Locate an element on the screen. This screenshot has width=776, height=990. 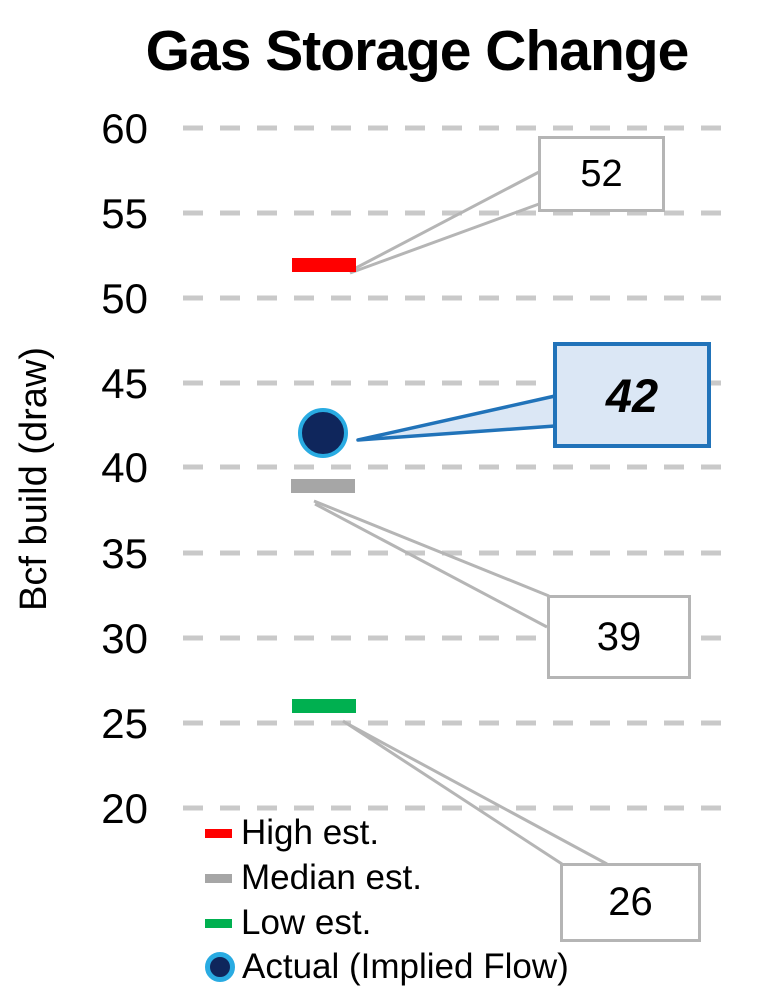
y-tick-60: 60 is located at coordinates (124, 128).